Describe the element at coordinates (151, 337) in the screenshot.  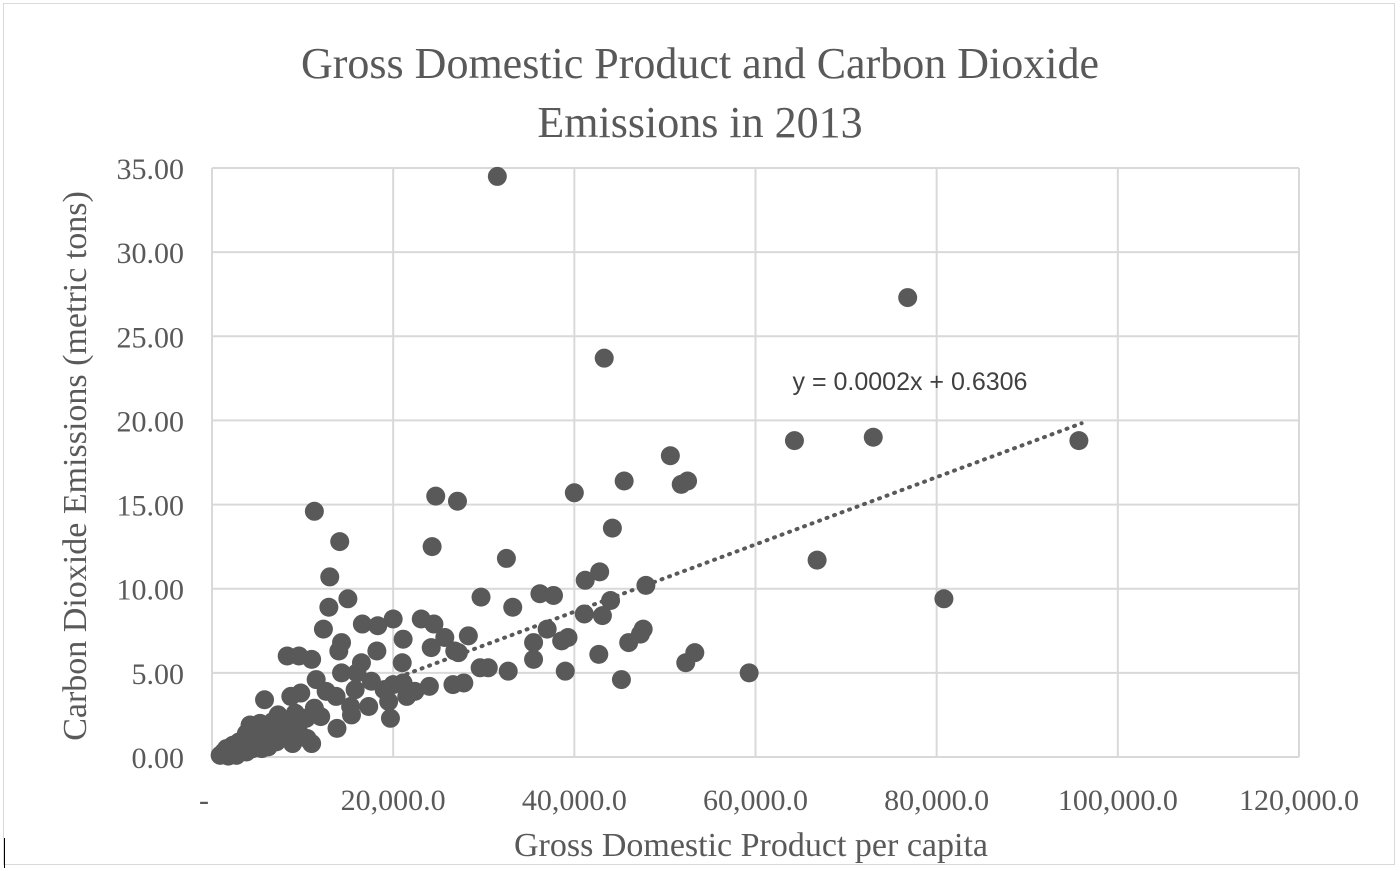
I see `y-tick-label: 25.00` at that location.